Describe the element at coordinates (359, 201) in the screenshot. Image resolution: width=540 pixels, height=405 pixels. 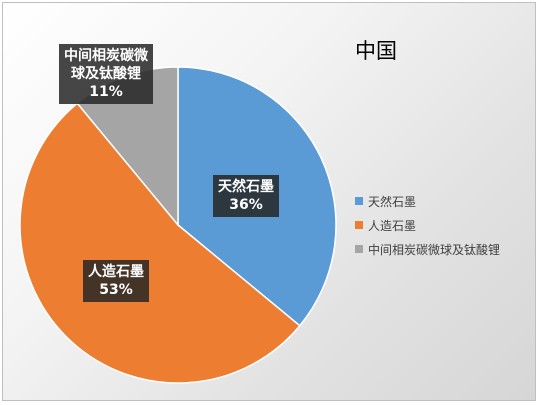
I see `legend-swatch-natural-graphite` at that location.